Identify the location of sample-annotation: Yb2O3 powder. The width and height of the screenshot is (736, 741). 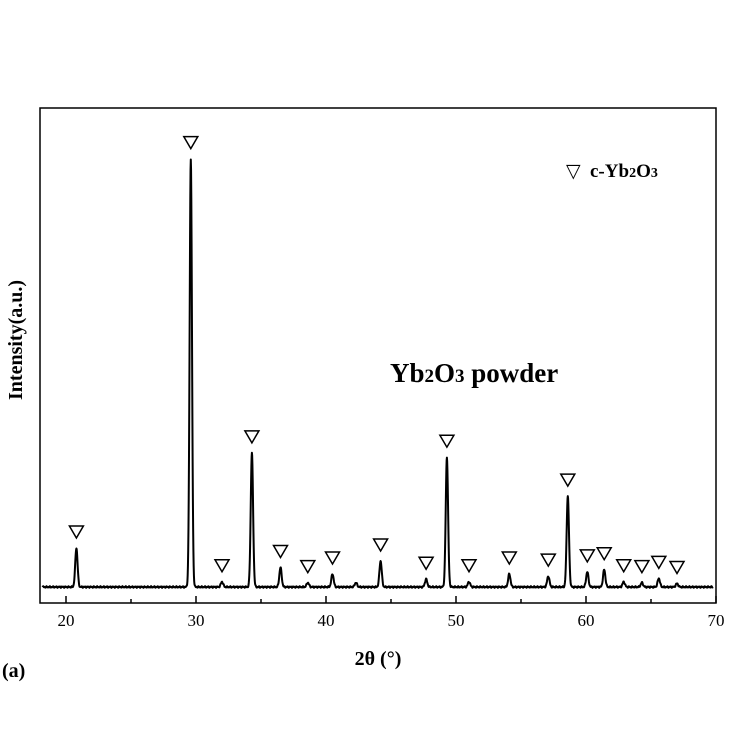
(474, 373).